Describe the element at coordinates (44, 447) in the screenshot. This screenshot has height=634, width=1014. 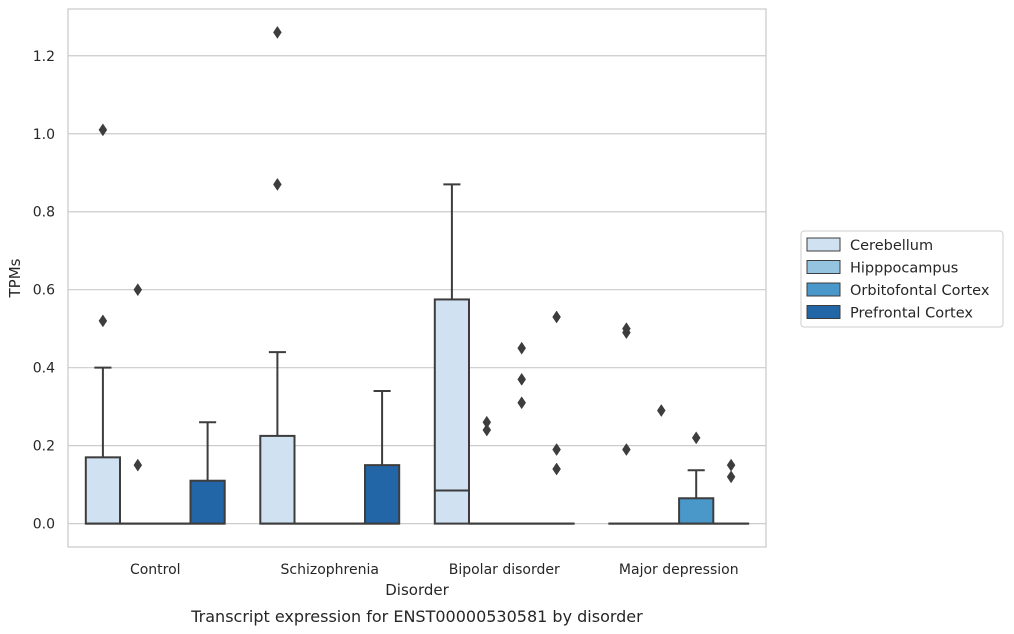
I see `y-tick-label: 0.2` at that location.